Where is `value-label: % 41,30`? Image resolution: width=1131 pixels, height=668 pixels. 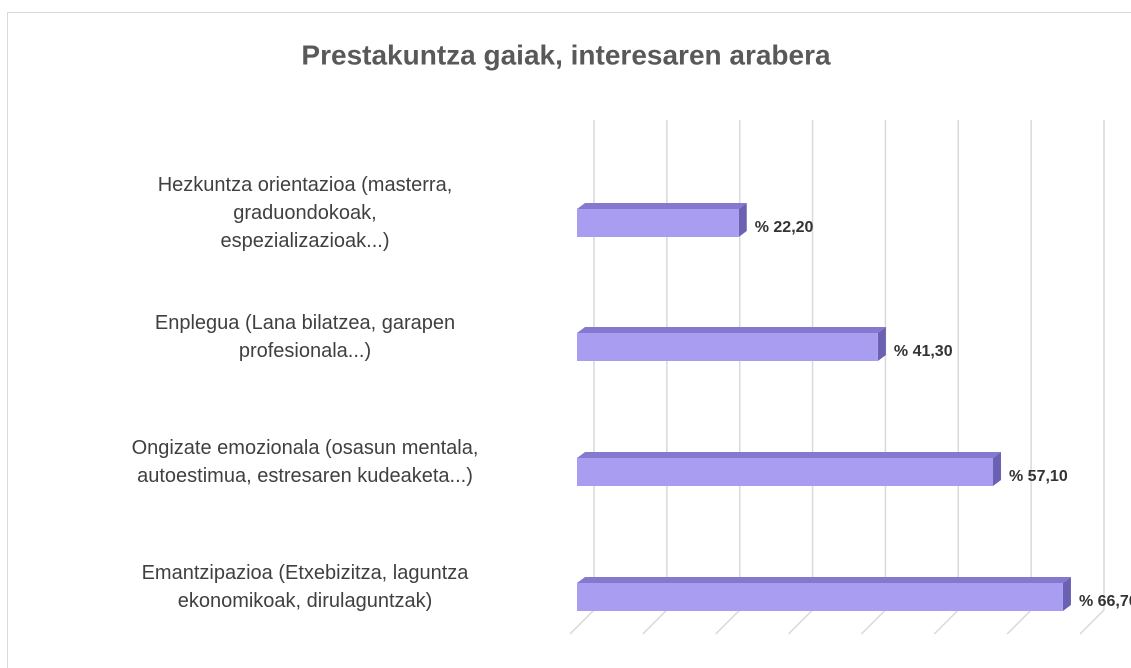
value-label: % 41,30 is located at coordinates (923, 351).